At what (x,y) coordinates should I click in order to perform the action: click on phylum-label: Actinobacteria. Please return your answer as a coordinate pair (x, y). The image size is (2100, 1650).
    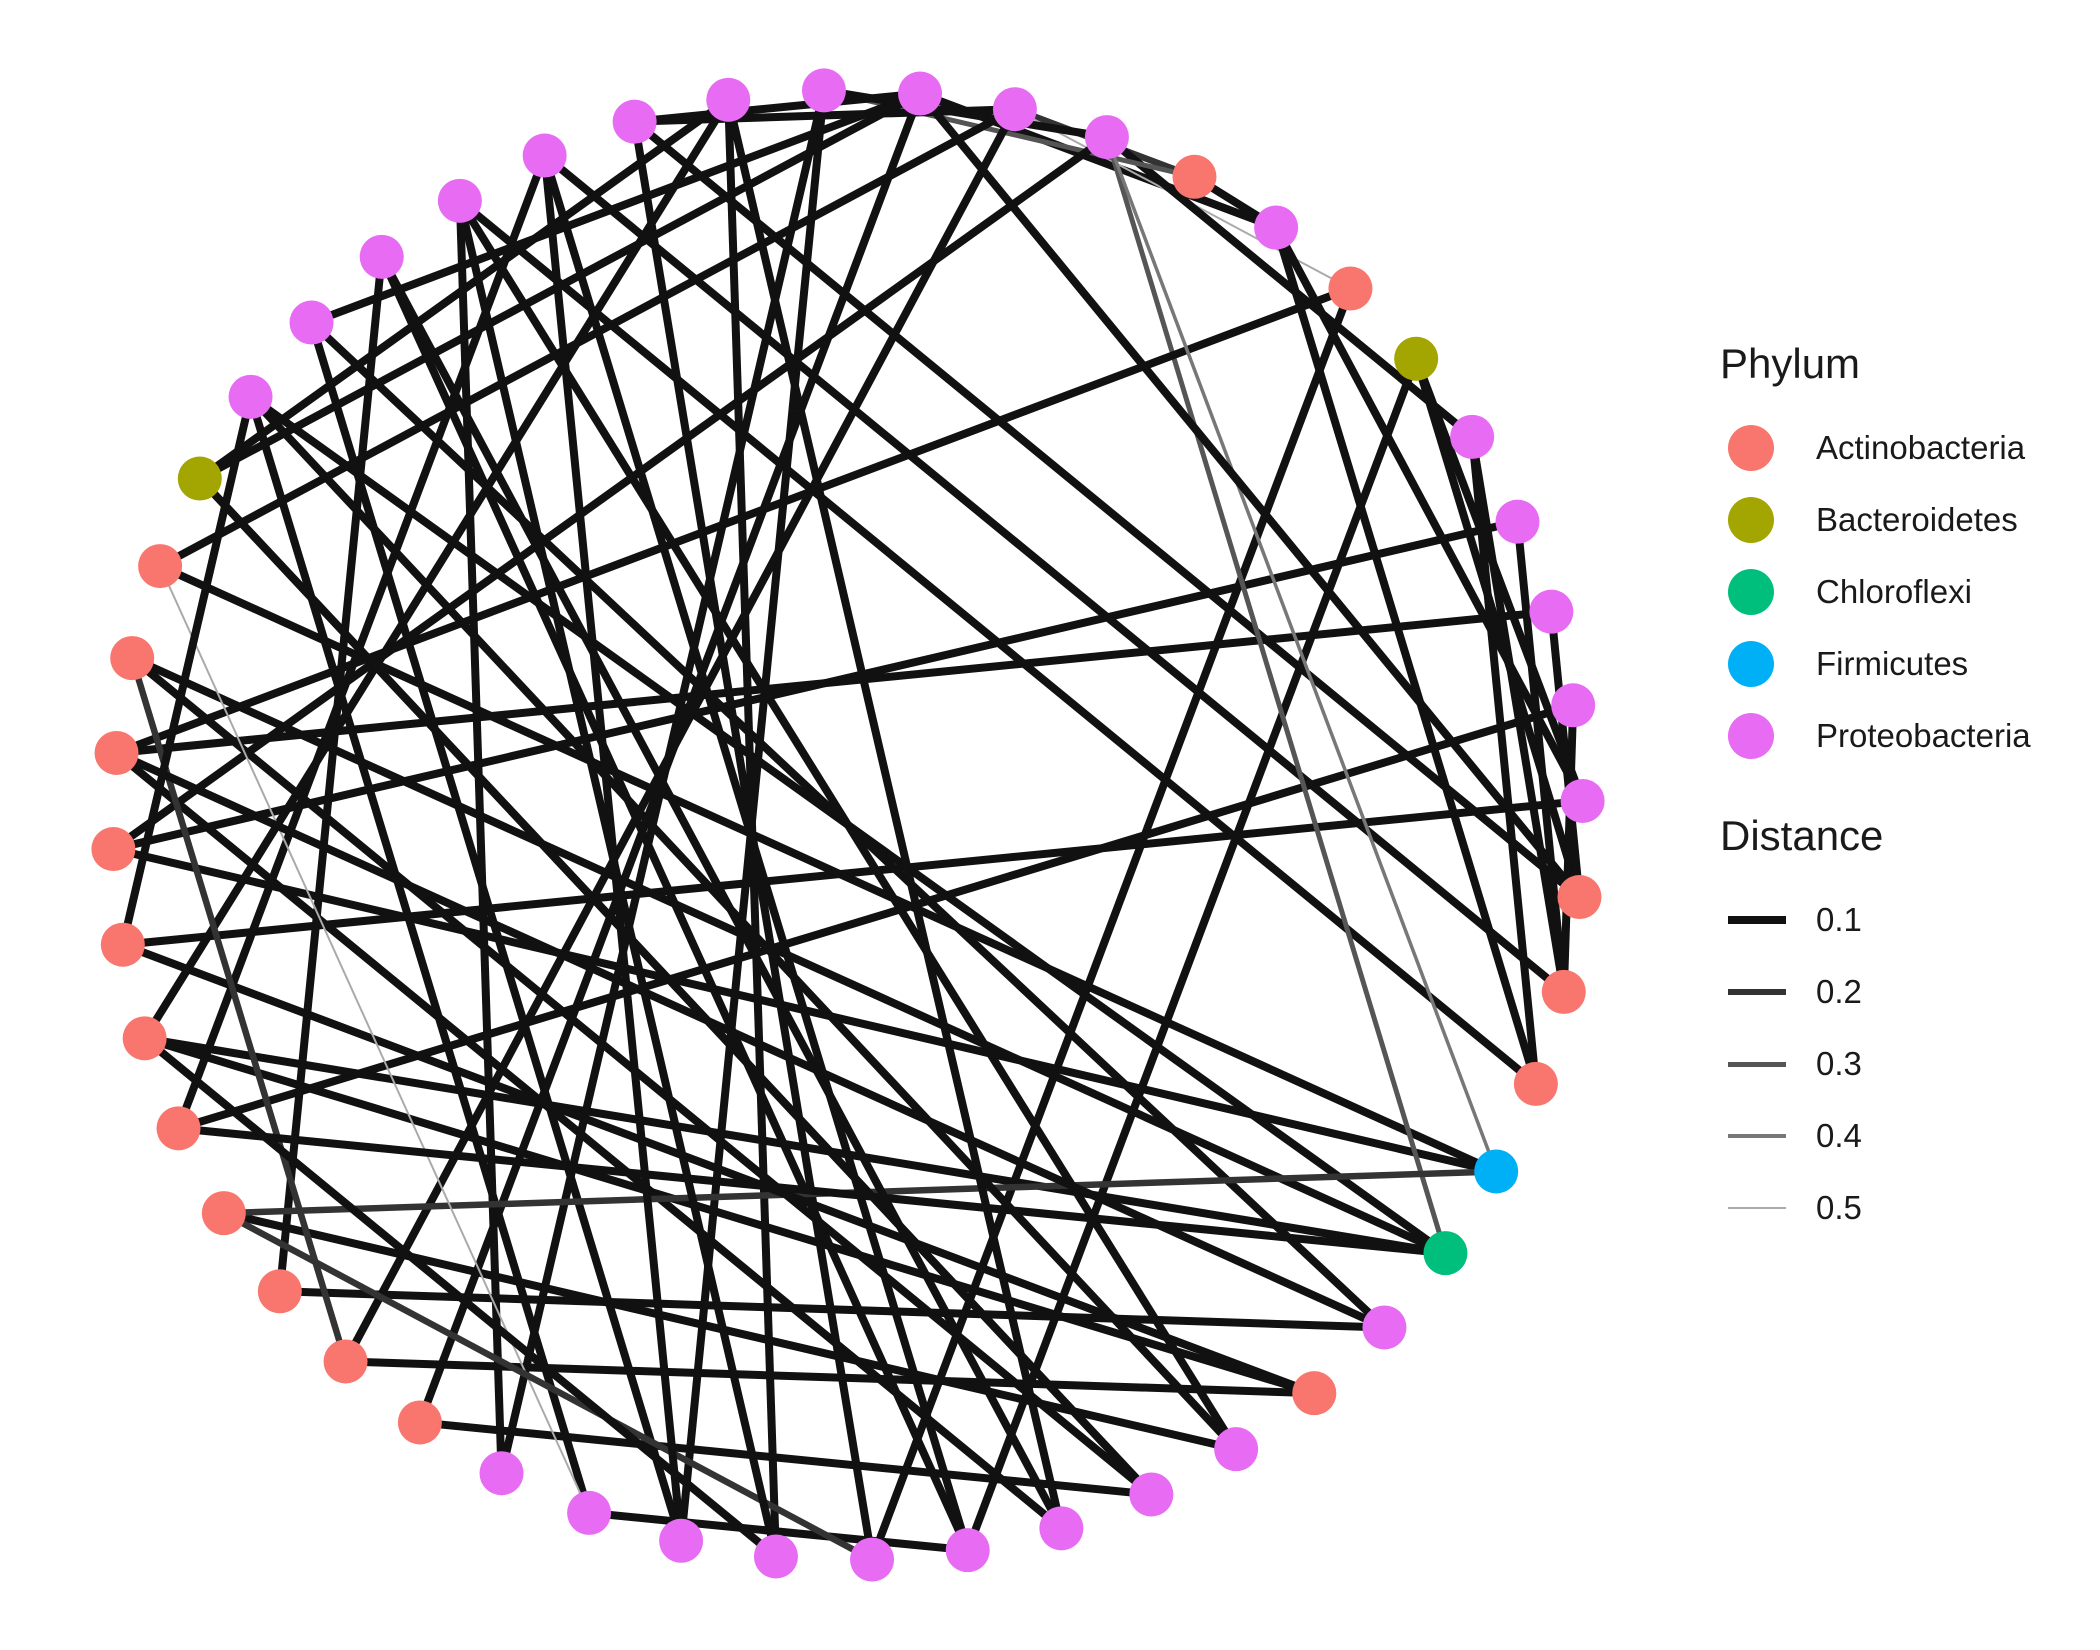
    Looking at the image, I should click on (1921, 447).